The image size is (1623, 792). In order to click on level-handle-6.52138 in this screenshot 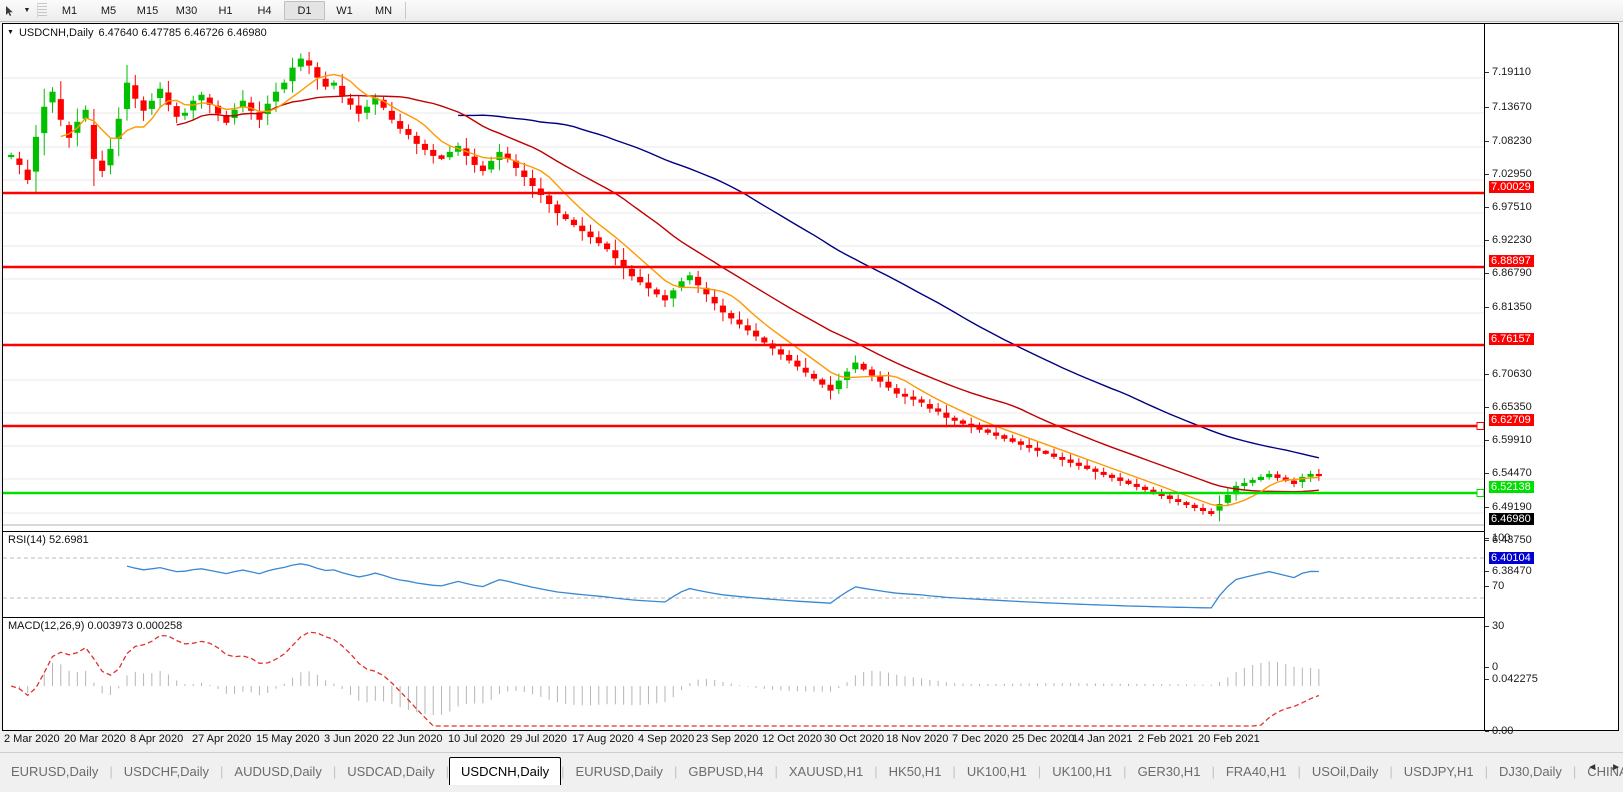, I will do `click(1480, 493)`.